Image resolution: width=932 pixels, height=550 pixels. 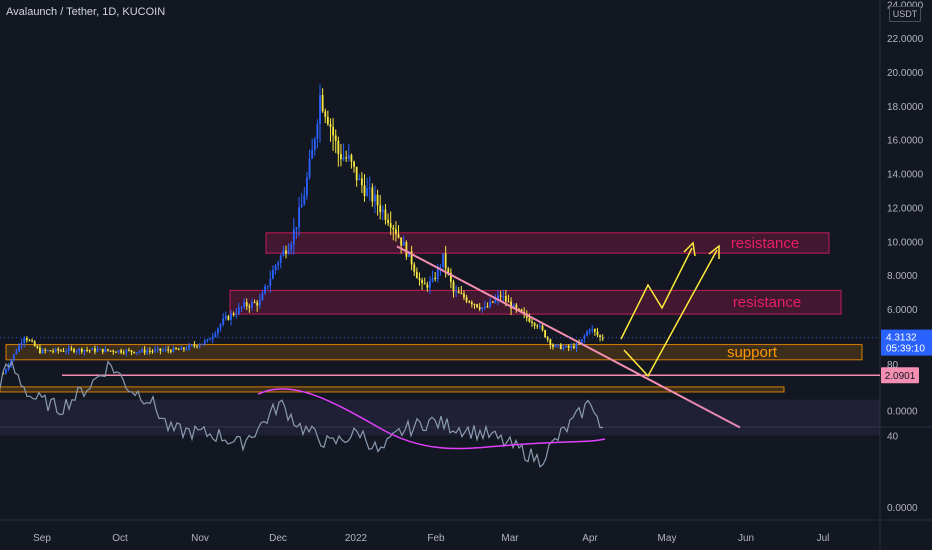 I want to click on price-tick-label: 10.0000, so click(x=905, y=242).